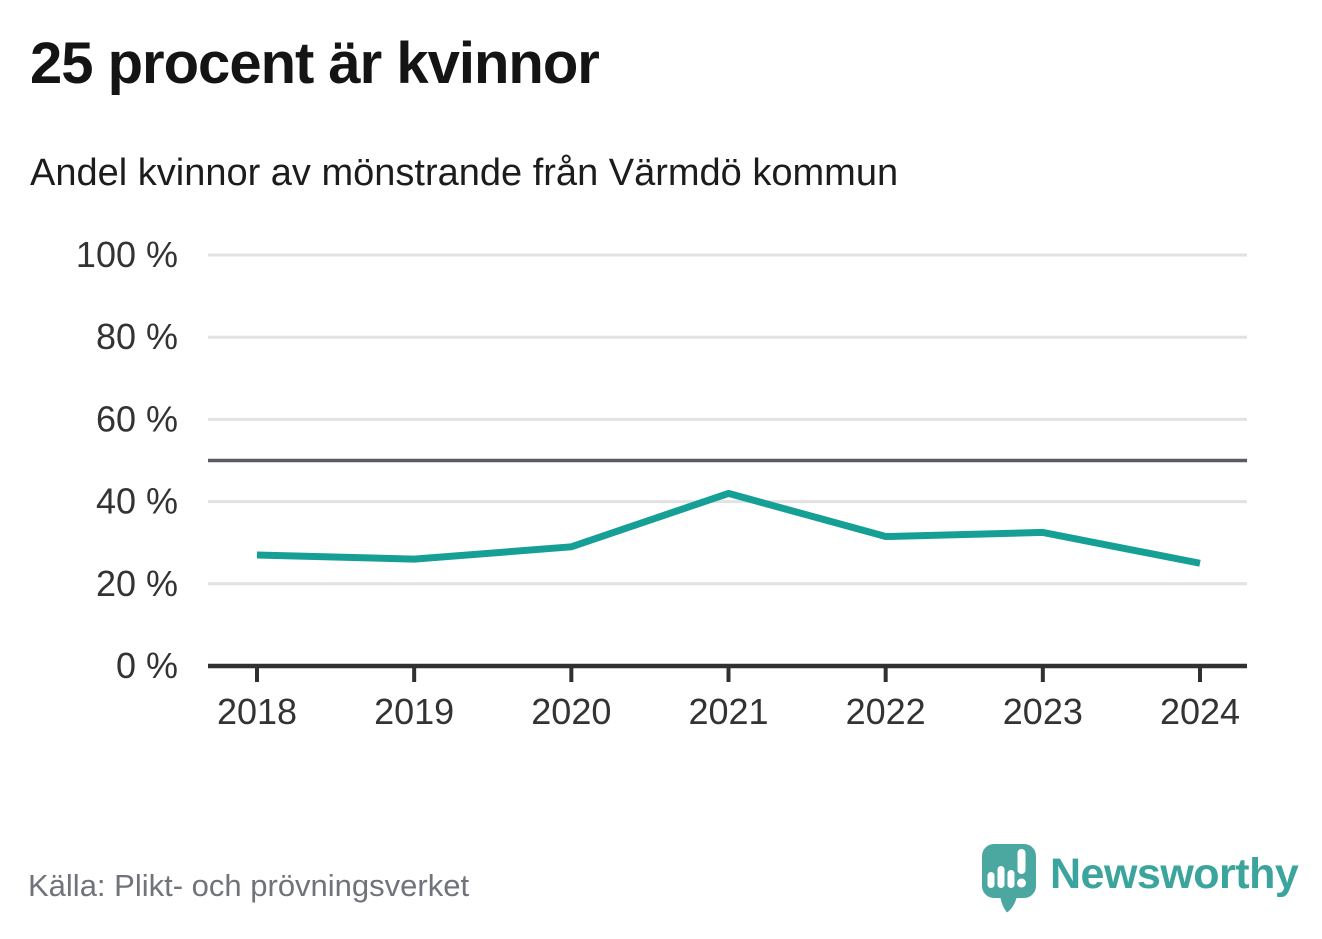 The image size is (1322, 939). Describe the element at coordinates (728, 528) in the screenshot. I see `data-line` at that location.